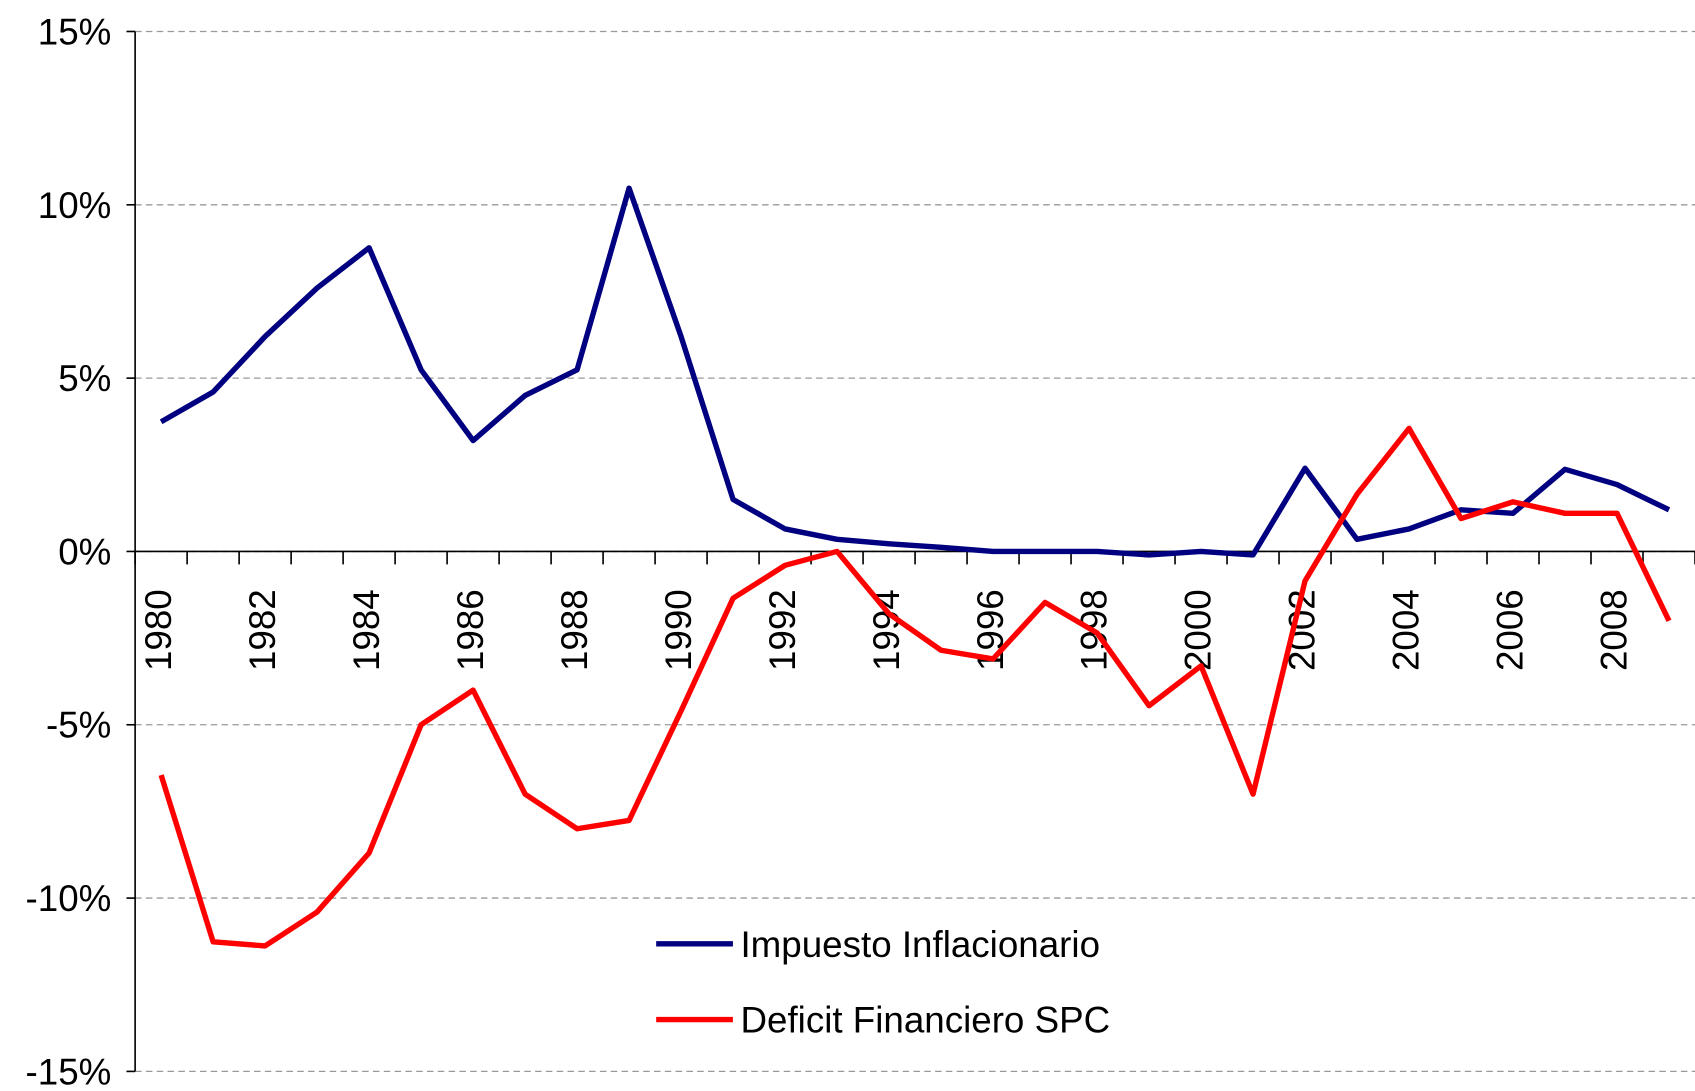  Describe the element at coordinates (84, 551) in the screenshot. I see `y-tick-label: 0%` at that location.